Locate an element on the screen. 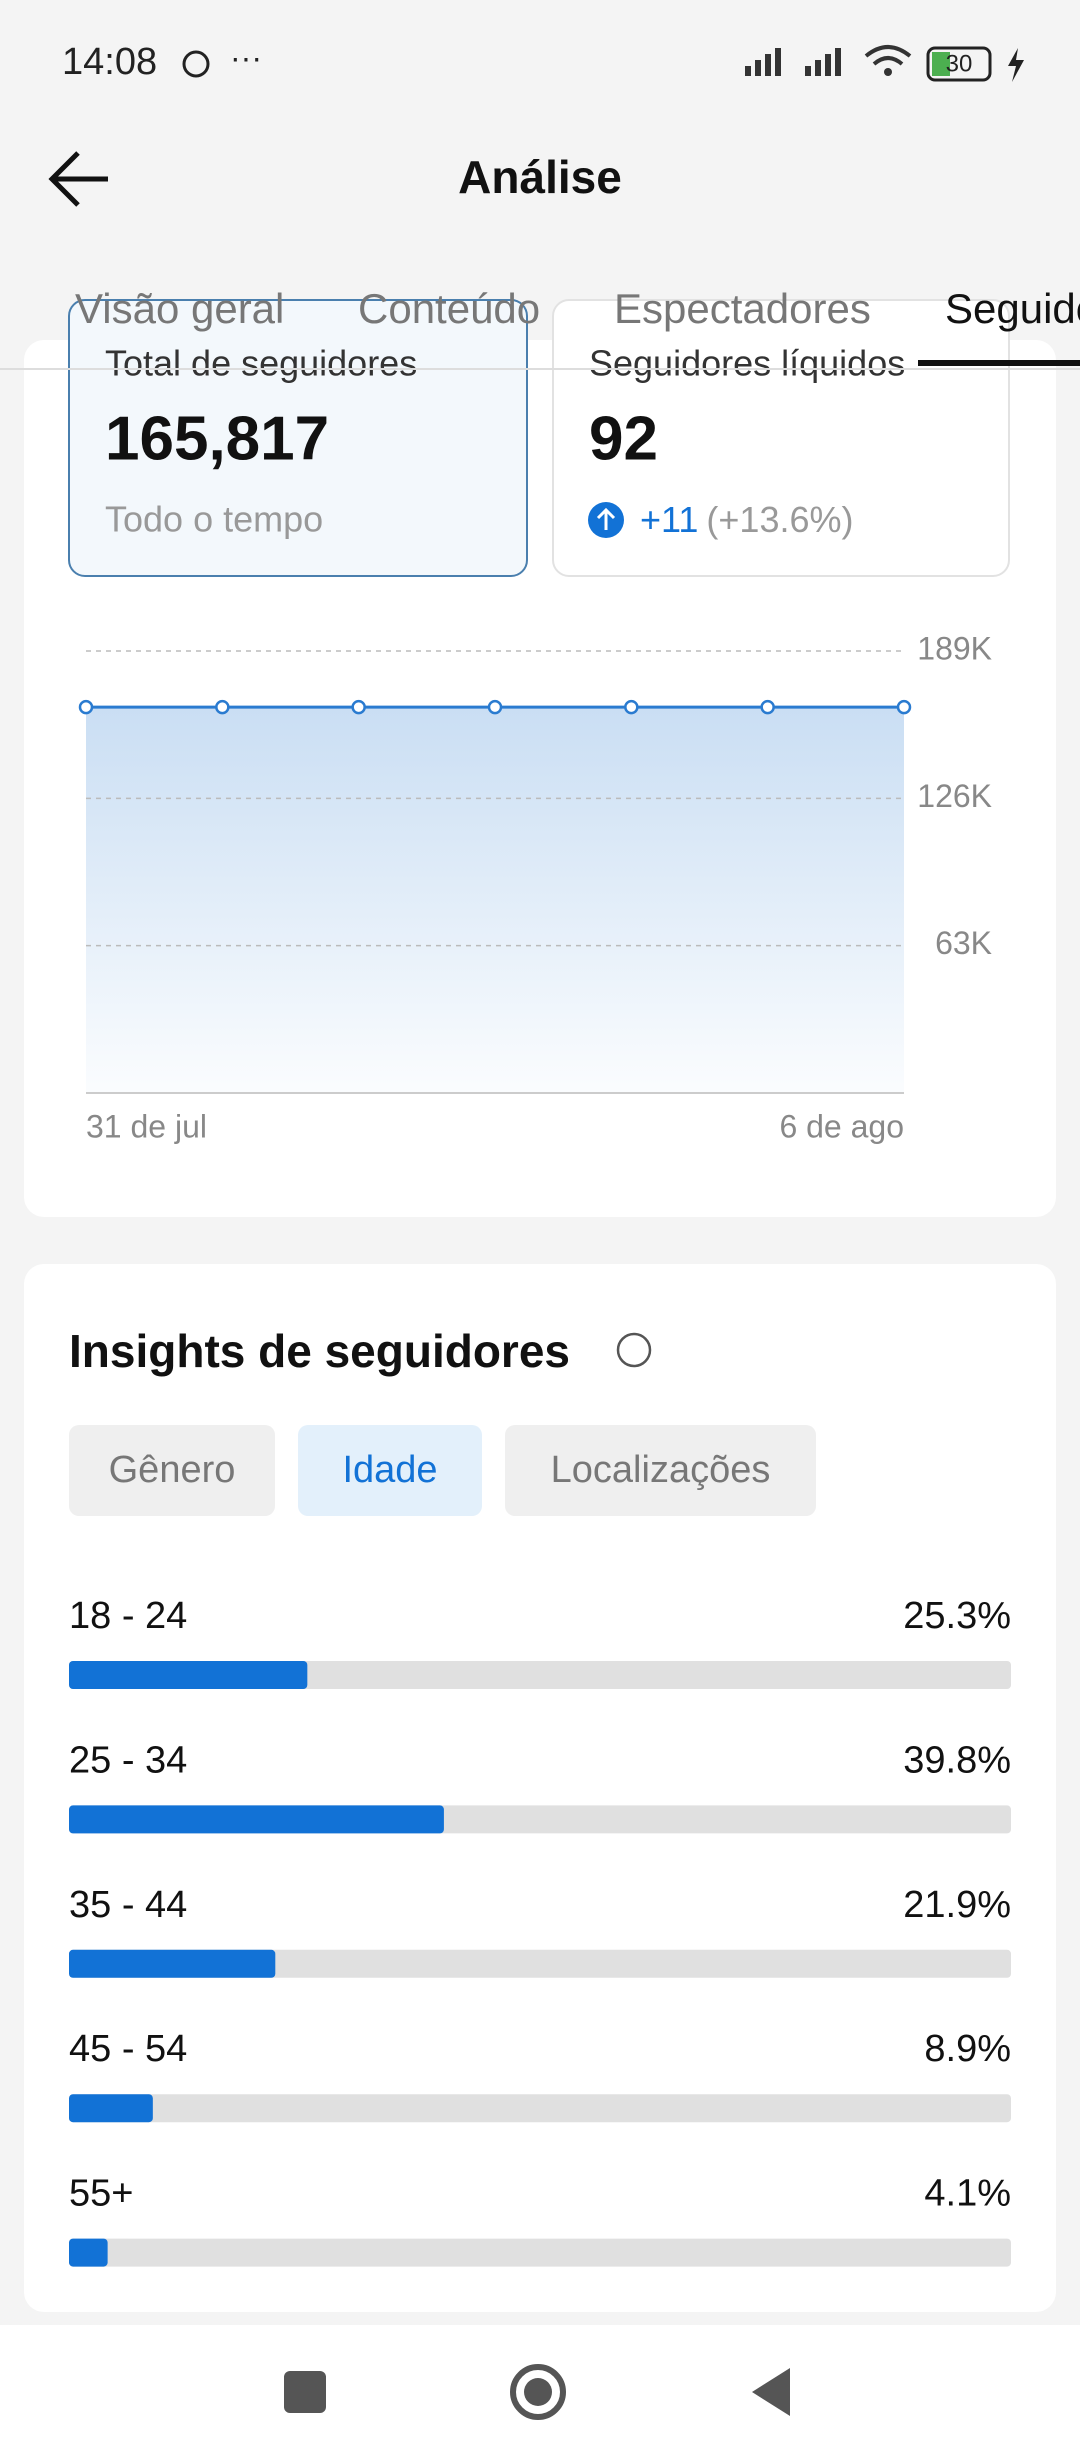 This screenshot has width=1080, height=2460. nav-home is located at coordinates (538, 2392).